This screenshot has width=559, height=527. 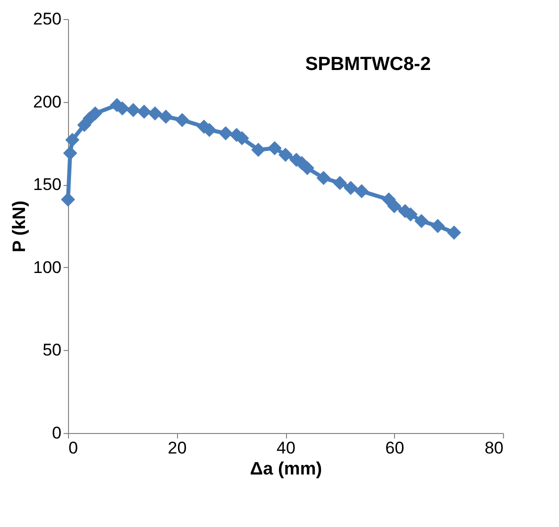 What do you see at coordinates (47, 184) in the screenshot?
I see `y-tick-label: 150` at bounding box center [47, 184].